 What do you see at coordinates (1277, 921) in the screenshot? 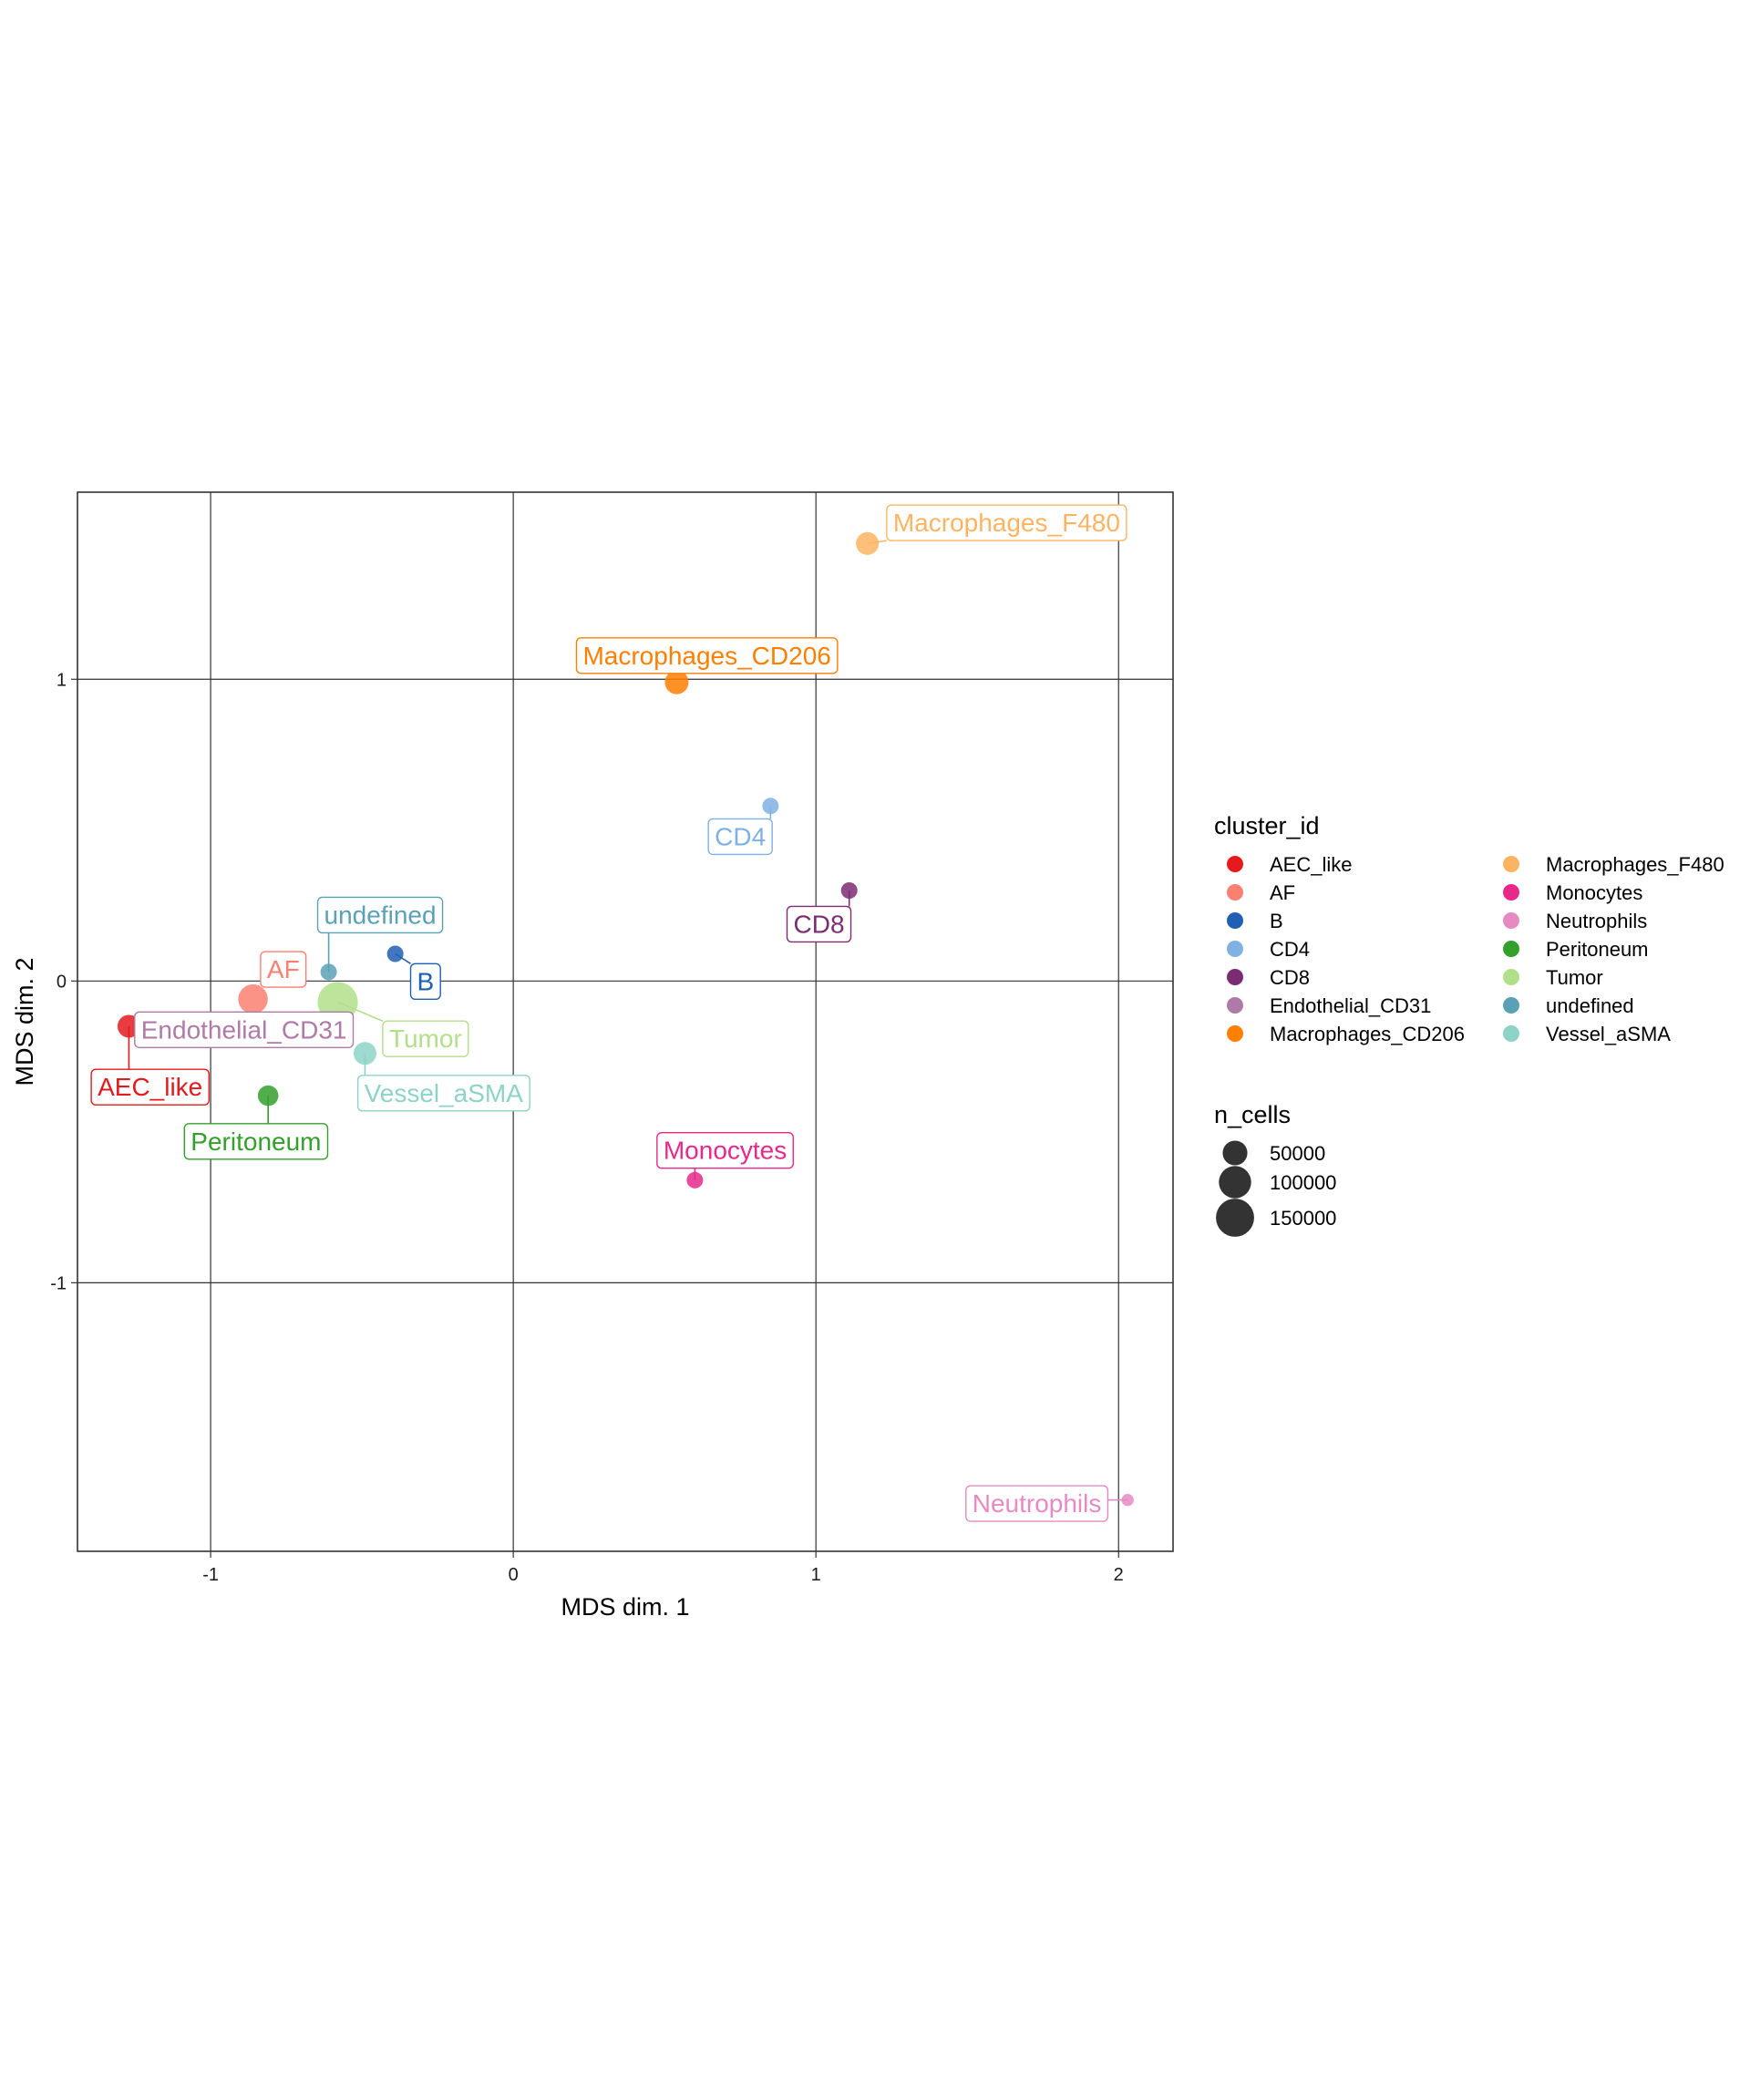
I see `legend-label-b: B` at bounding box center [1277, 921].